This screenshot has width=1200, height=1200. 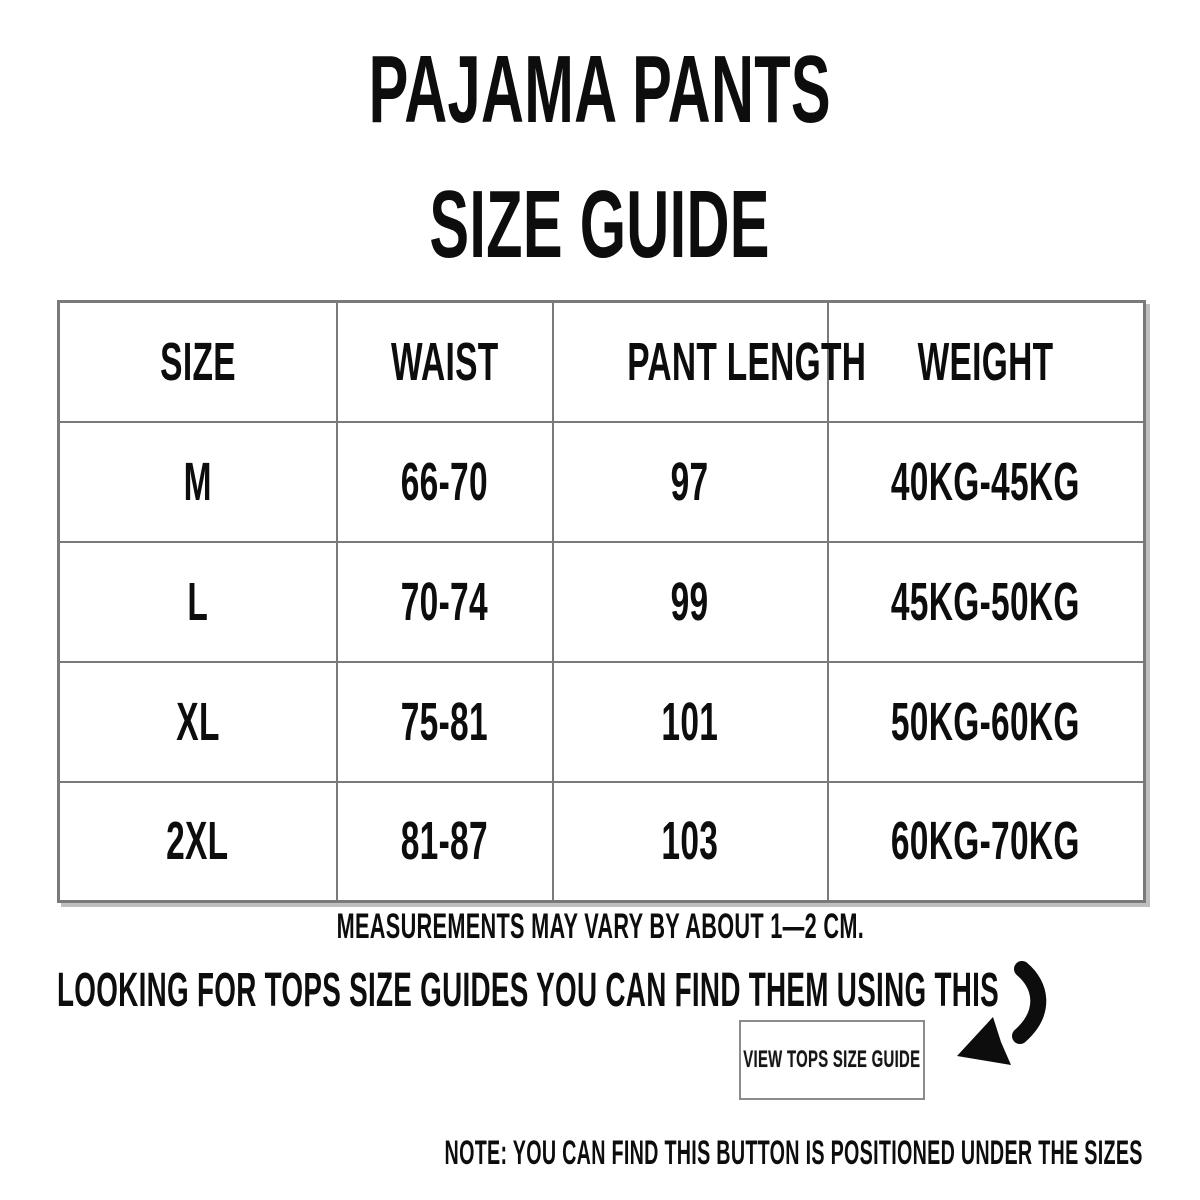 What do you see at coordinates (1002, 1013) in the screenshot?
I see `curved-arrow-down-left-icon` at bounding box center [1002, 1013].